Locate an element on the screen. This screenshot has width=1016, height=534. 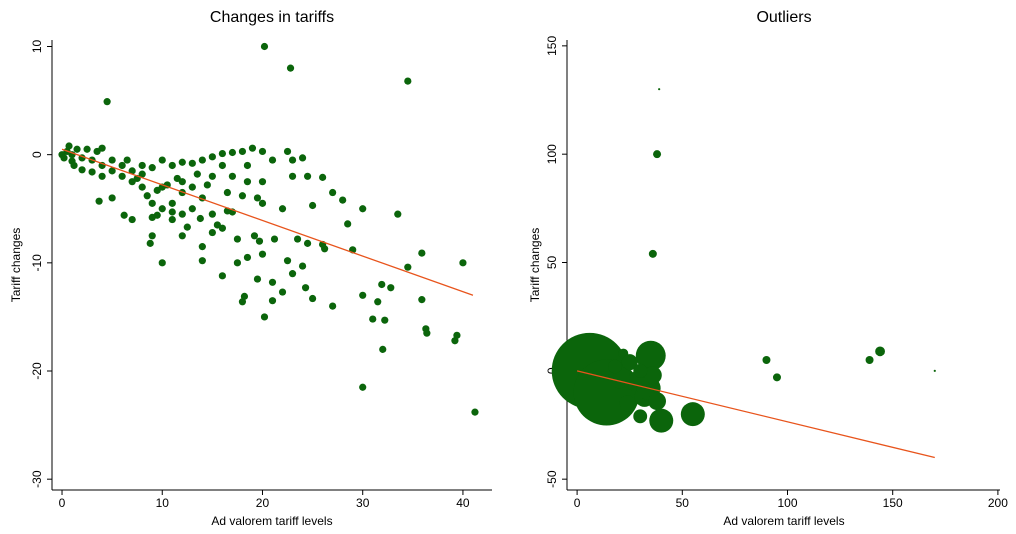
y-tick-label: 150 is located at coordinates (552, 46).